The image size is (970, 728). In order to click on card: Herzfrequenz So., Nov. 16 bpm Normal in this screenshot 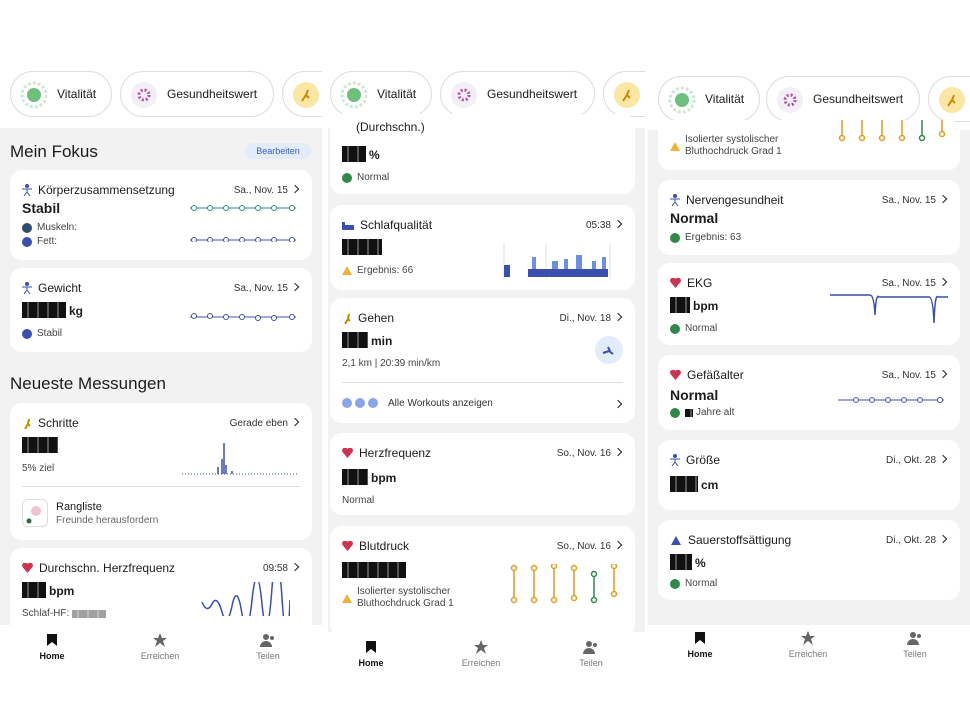, I will do `click(482, 474)`.